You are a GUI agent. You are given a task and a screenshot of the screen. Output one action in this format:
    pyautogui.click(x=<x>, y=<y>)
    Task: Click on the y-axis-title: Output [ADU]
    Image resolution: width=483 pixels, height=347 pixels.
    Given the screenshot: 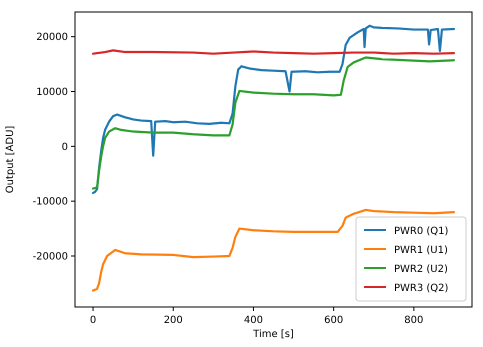 What is the action you would take?
    pyautogui.click(x=10, y=160)
    